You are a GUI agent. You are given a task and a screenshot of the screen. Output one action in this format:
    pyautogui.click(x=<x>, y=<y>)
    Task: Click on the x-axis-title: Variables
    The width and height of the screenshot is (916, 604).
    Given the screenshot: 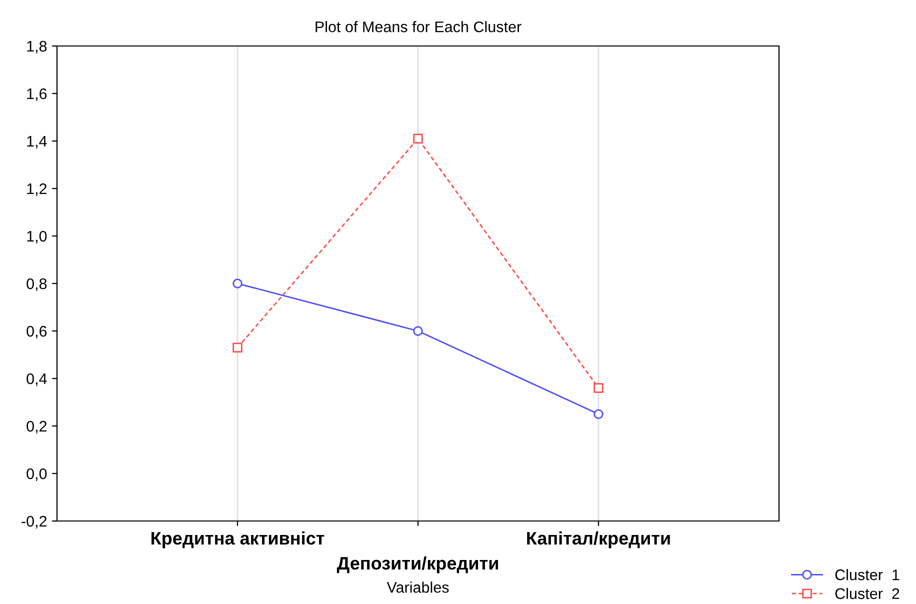 What is the action you would take?
    pyautogui.click(x=417, y=587)
    